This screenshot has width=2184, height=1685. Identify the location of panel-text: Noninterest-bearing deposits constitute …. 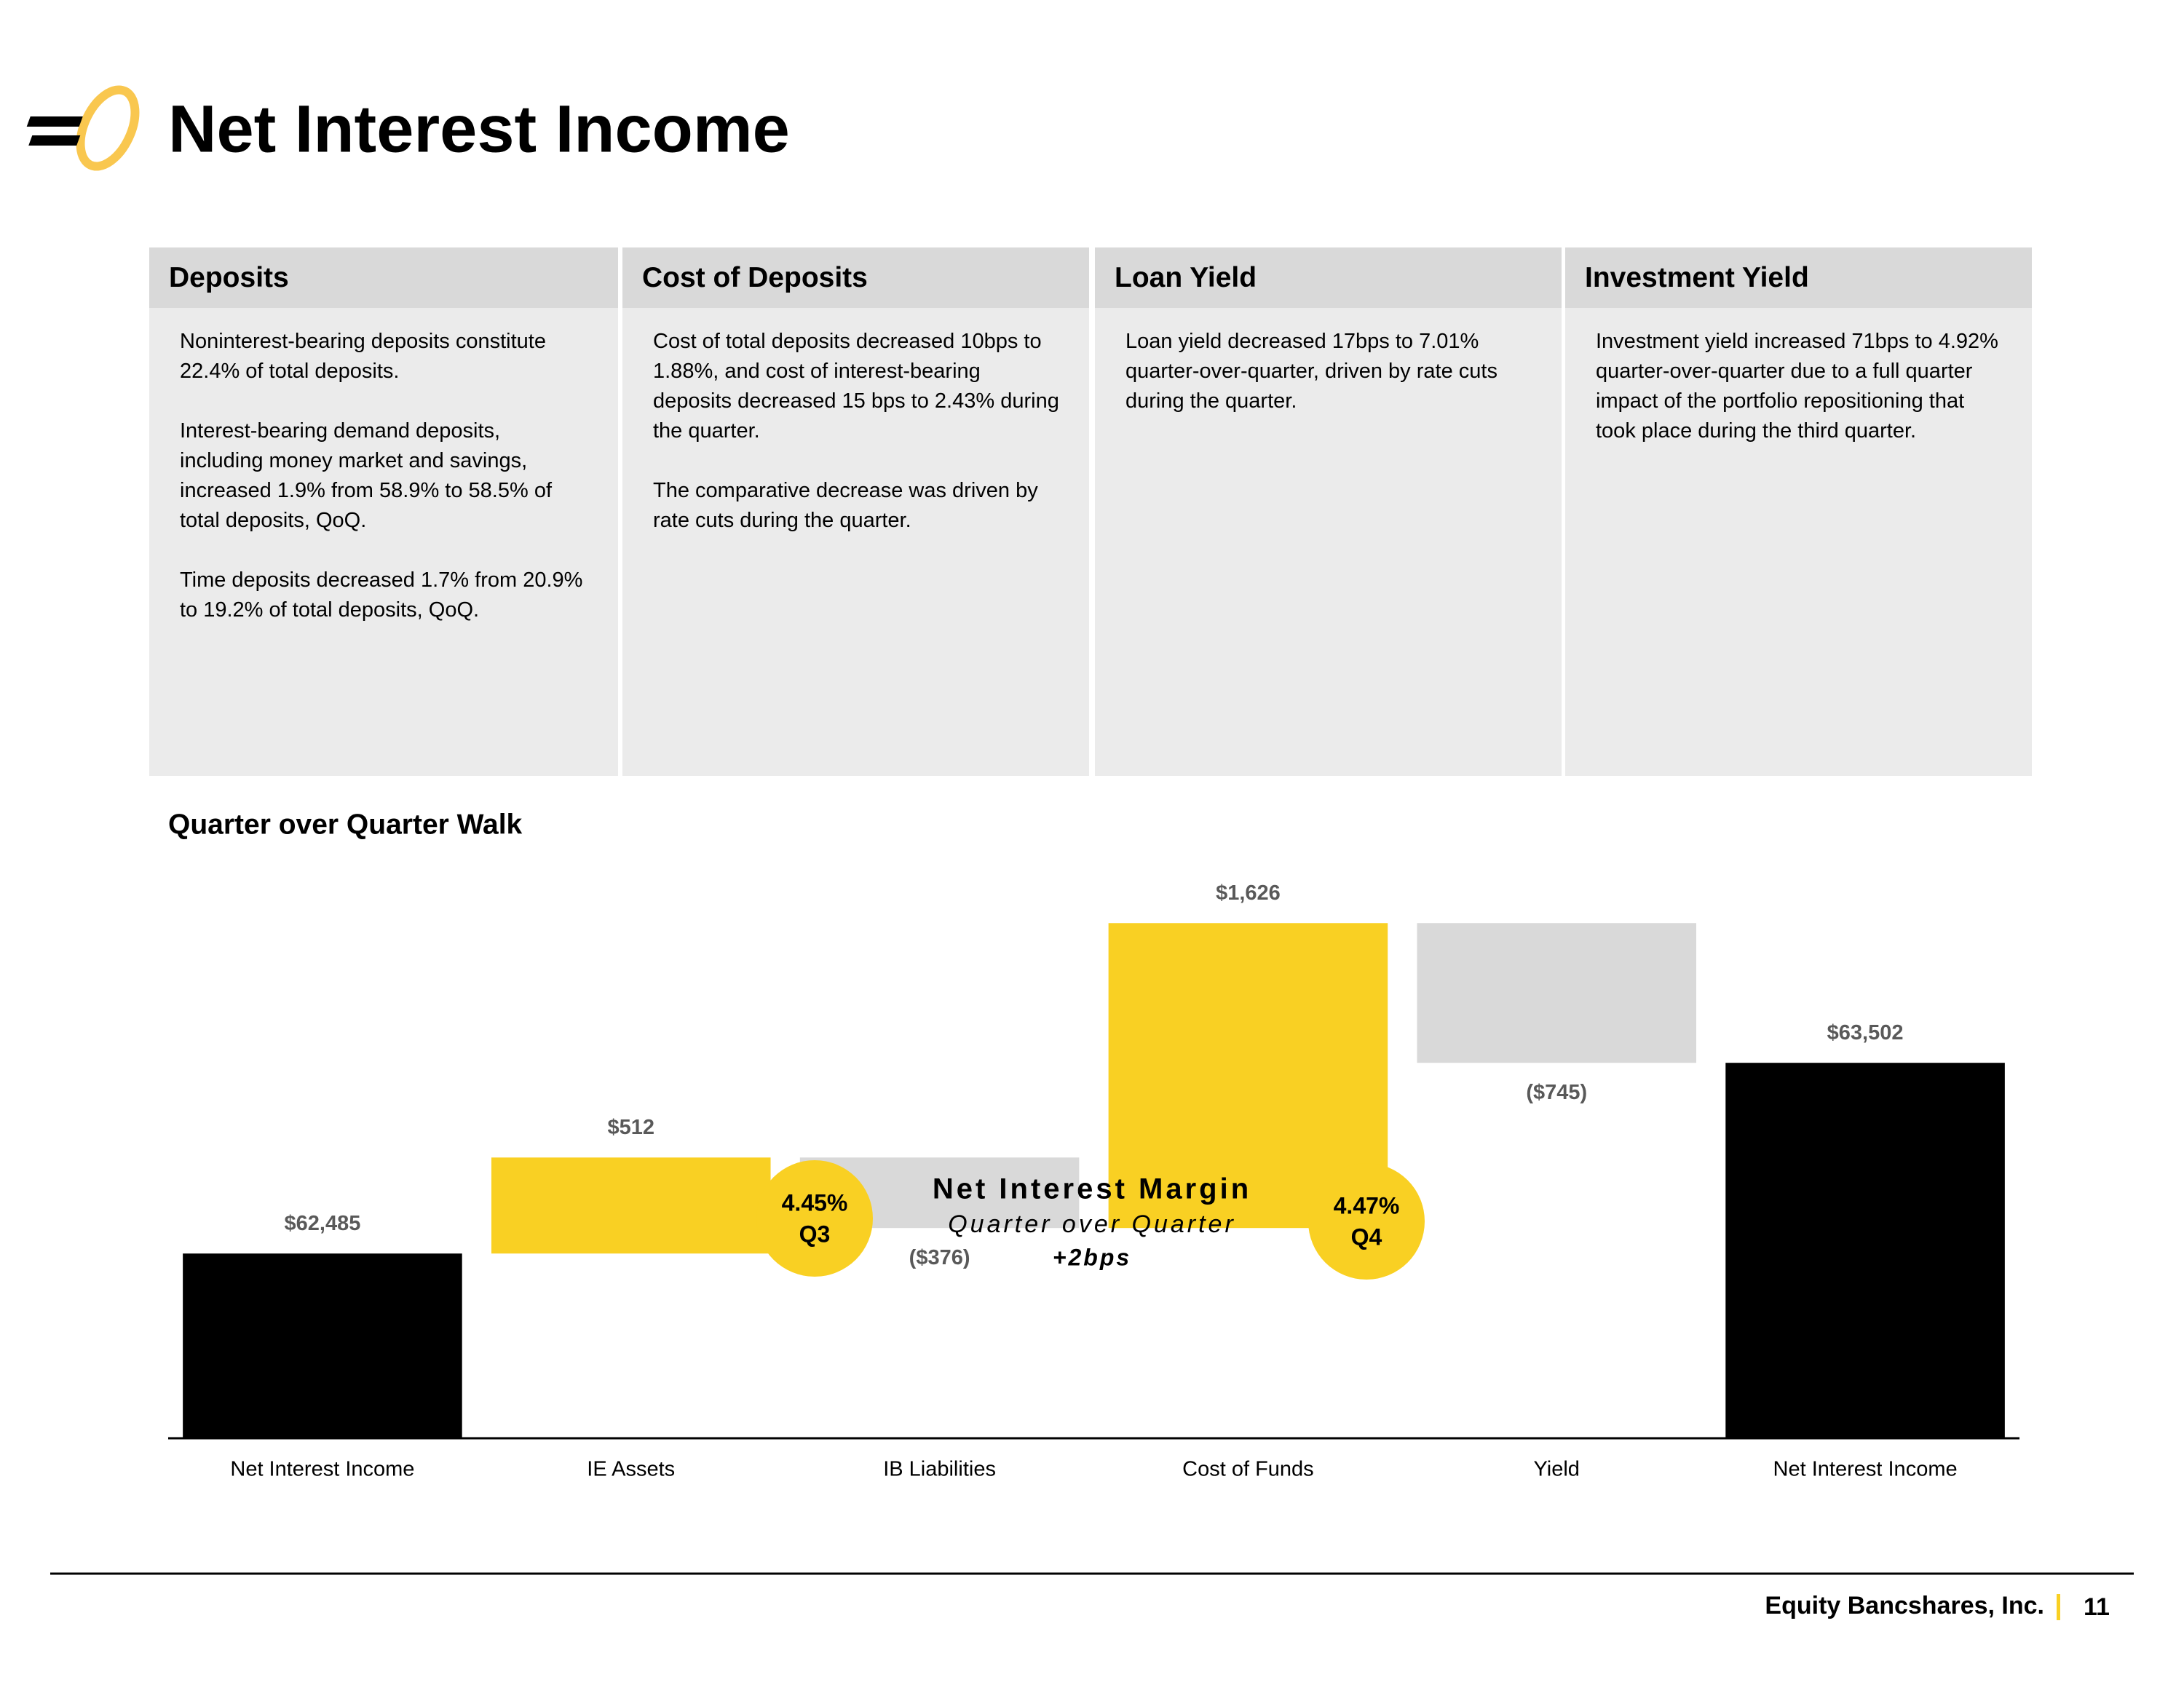
(363, 356).